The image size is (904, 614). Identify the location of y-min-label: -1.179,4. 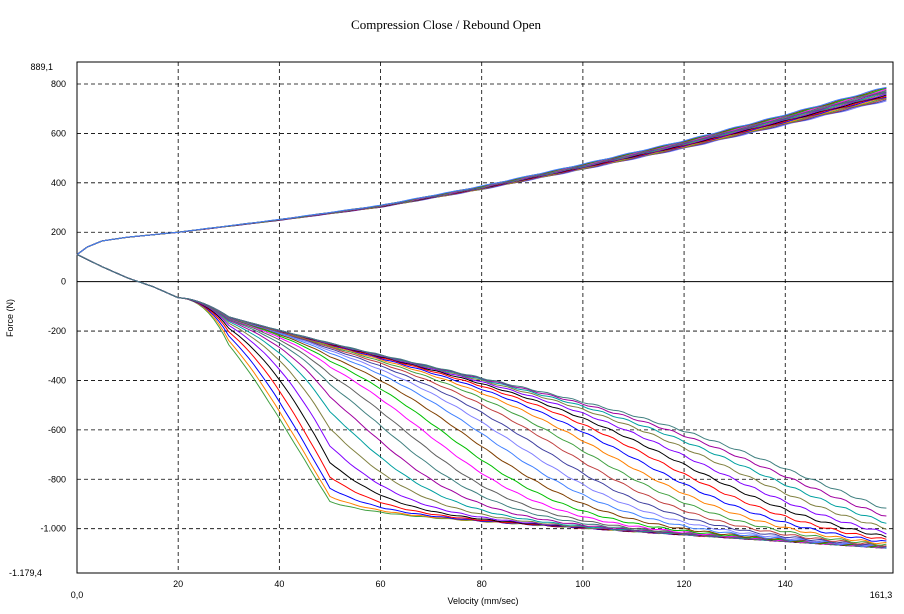
(25, 573).